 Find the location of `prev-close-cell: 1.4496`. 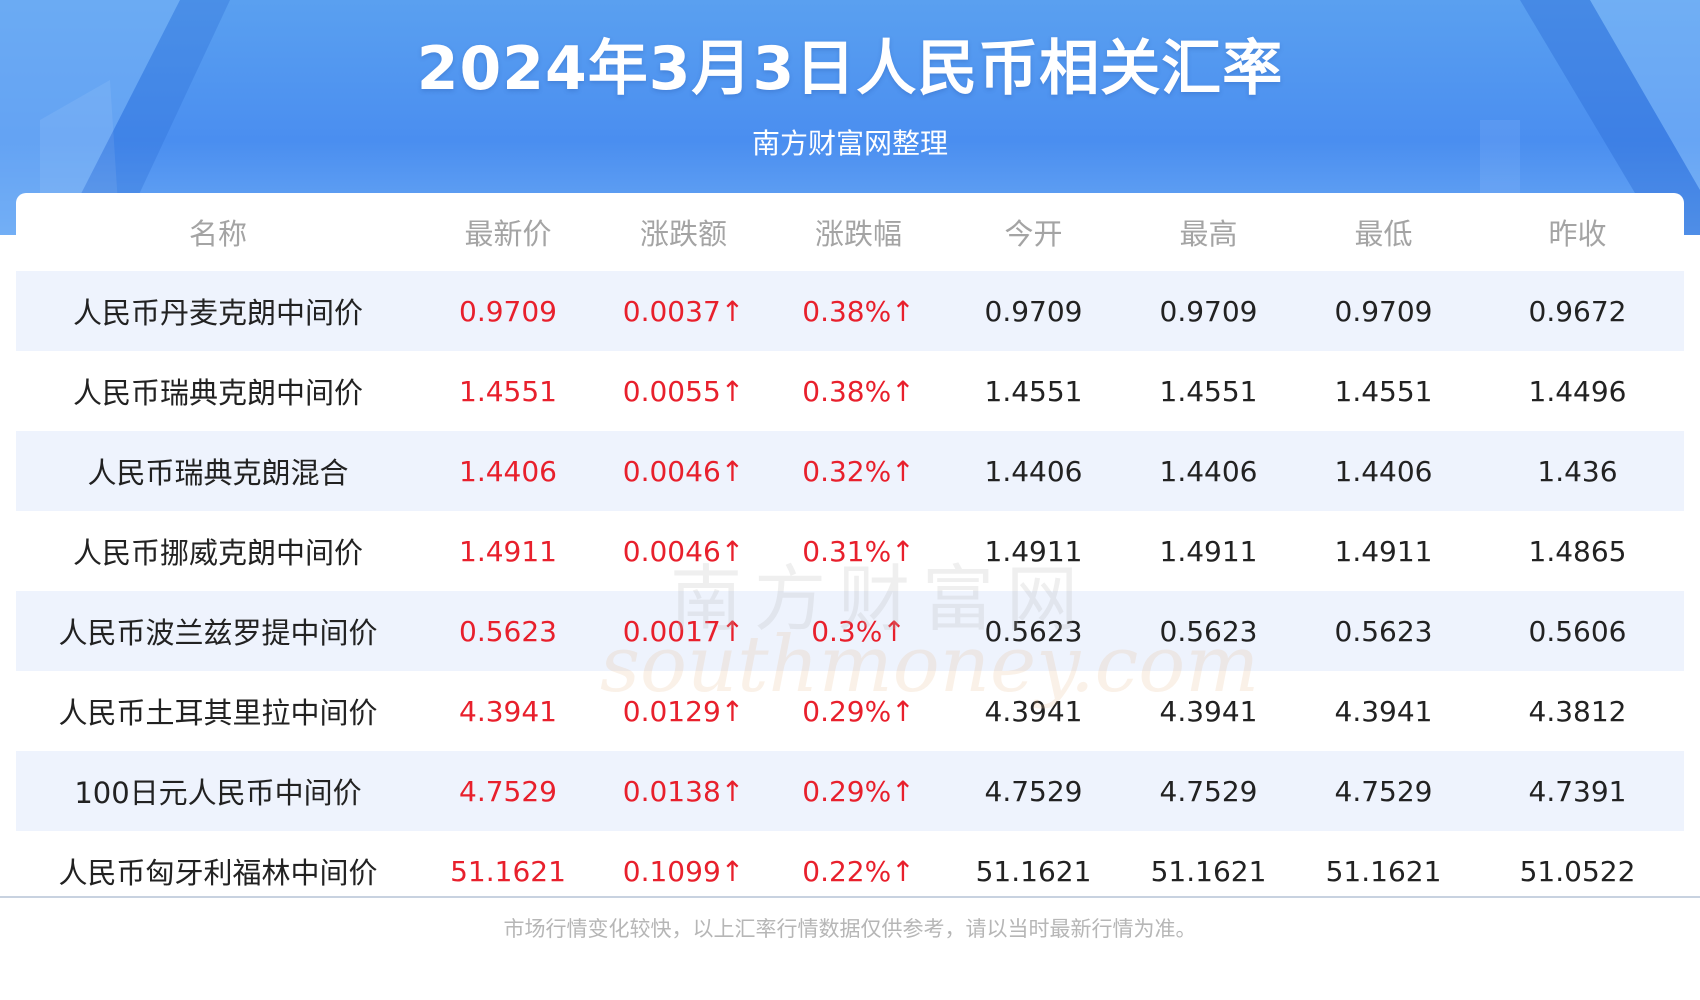

prev-close-cell: 1.4496 is located at coordinates (1577, 391).